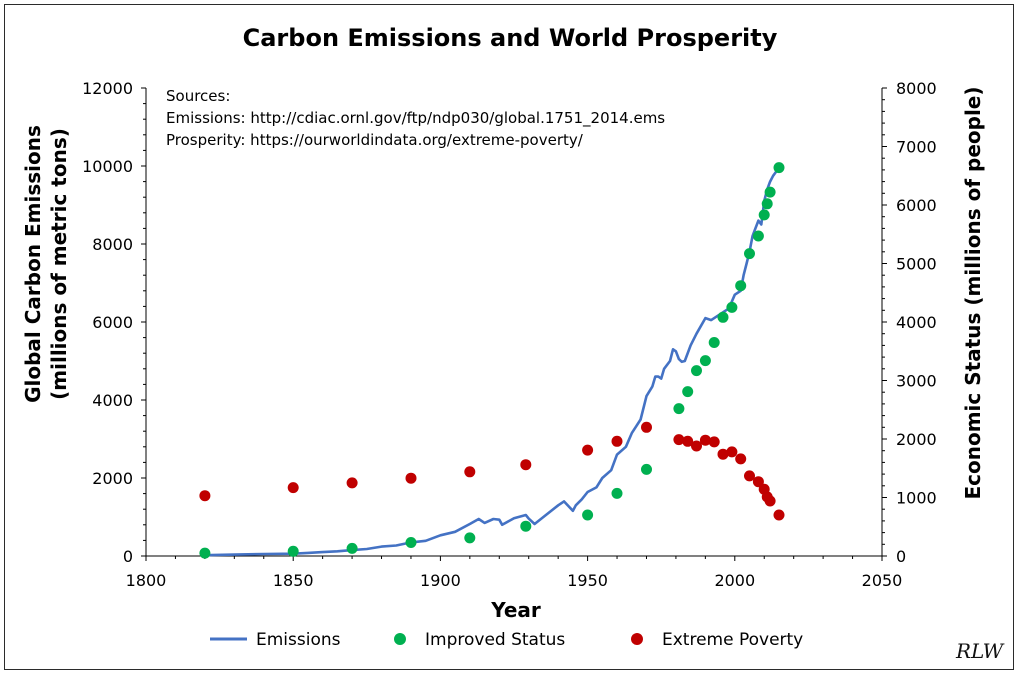 The width and height of the screenshot is (1020, 676). What do you see at coordinates (916, 322) in the screenshot?
I see `y-right-tick-label: 4000` at bounding box center [916, 322].